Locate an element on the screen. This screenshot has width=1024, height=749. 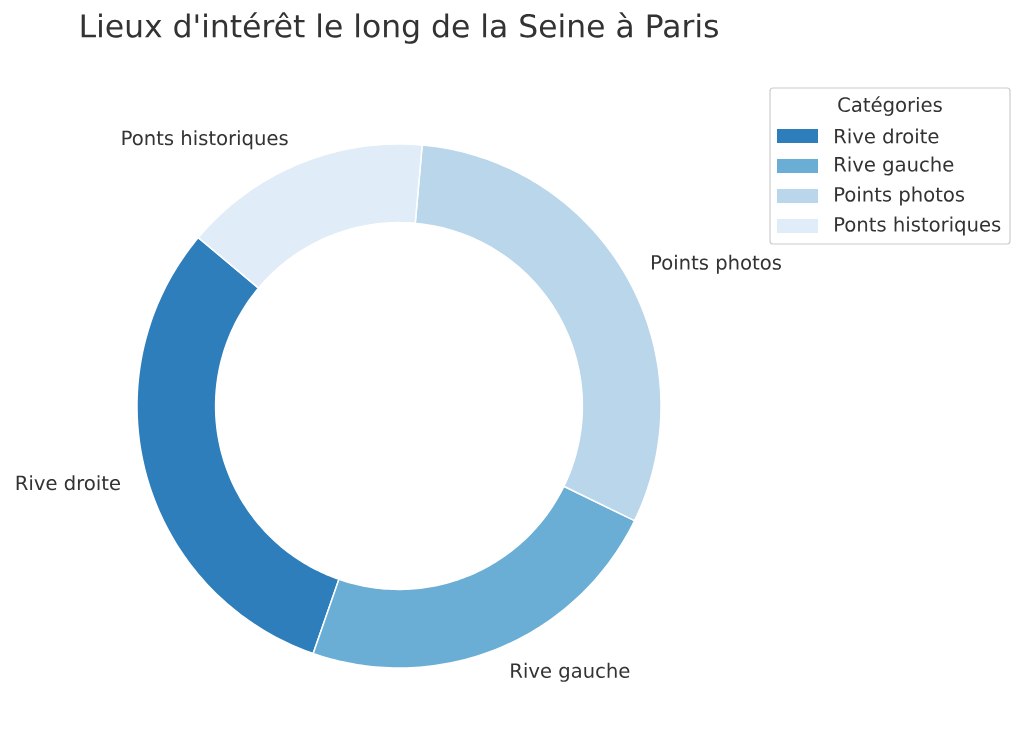
legend-label: Points photos is located at coordinates (900, 196).